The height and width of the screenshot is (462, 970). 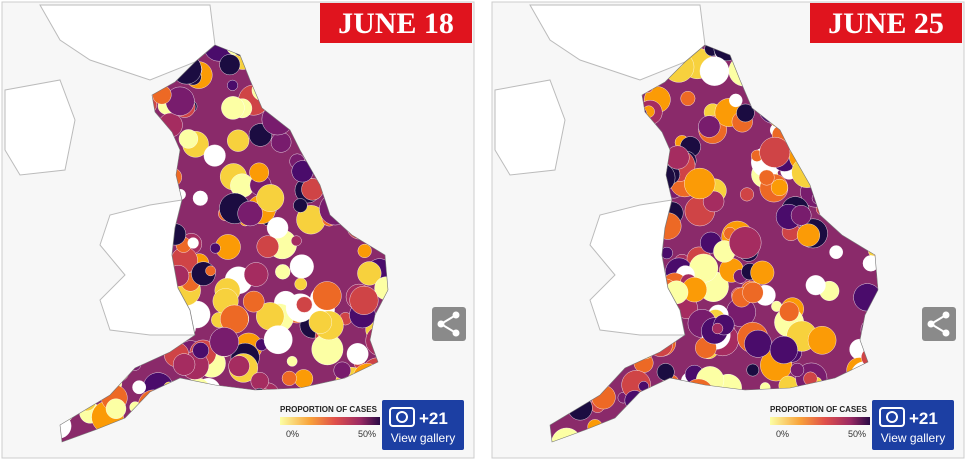 I want to click on date-label: JUNE 25, so click(x=886, y=23).